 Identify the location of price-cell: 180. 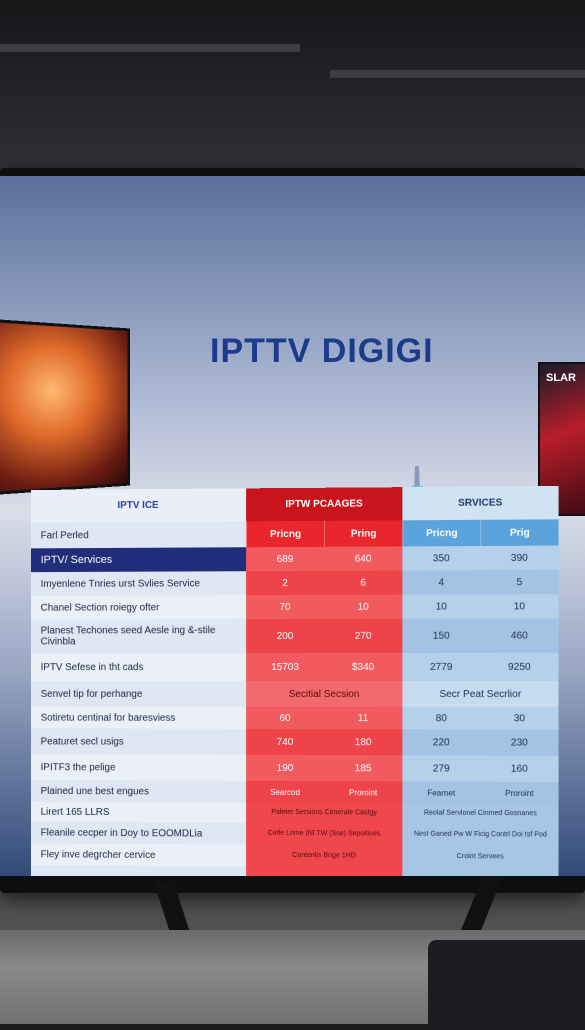
(363, 742).